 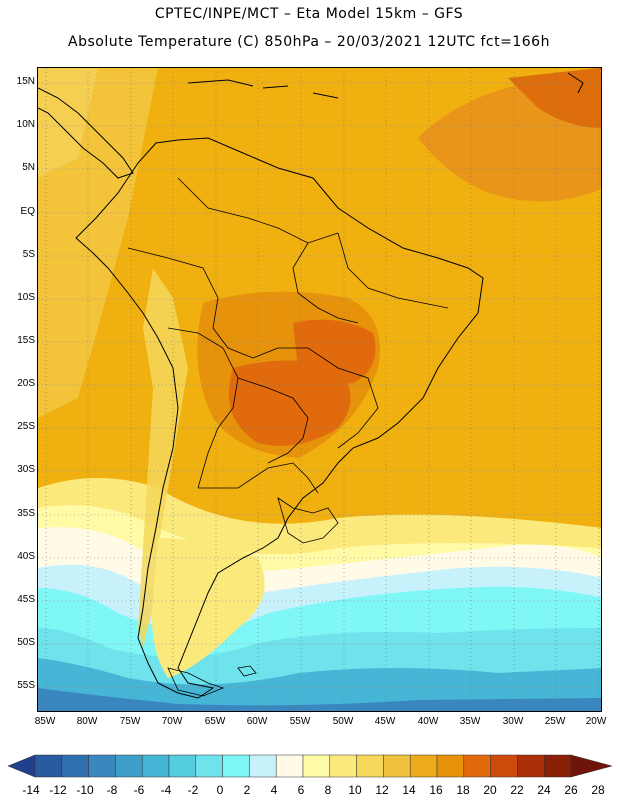 I want to click on lon-label: 80W, so click(x=87, y=721).